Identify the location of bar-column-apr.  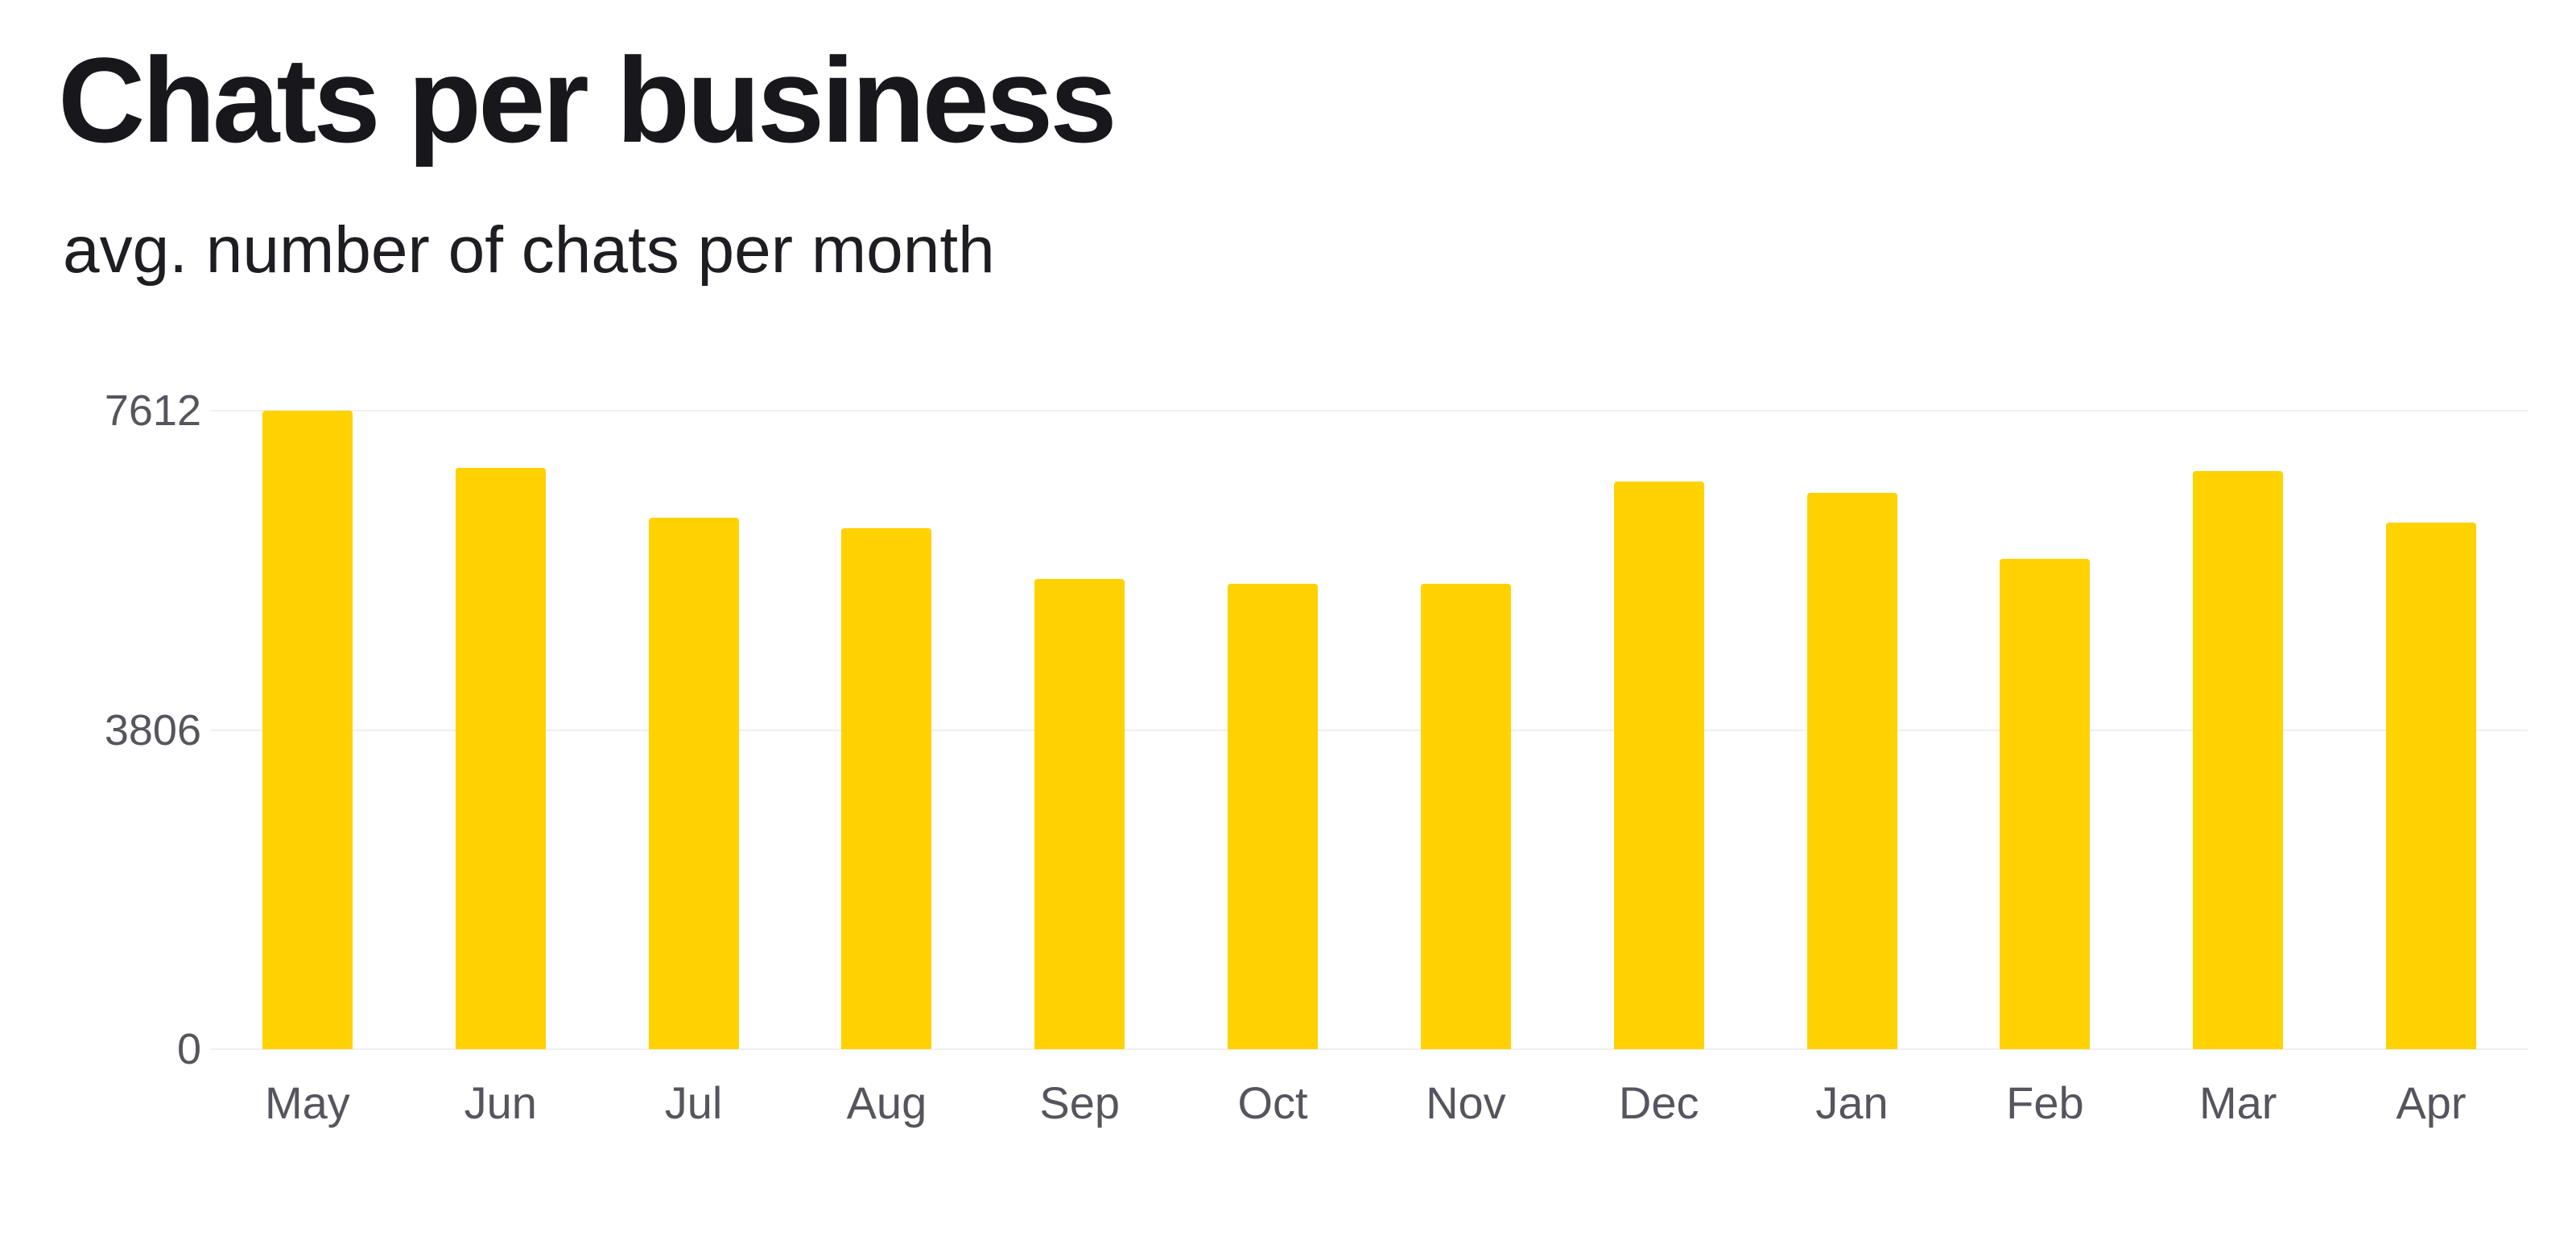
(2431, 730).